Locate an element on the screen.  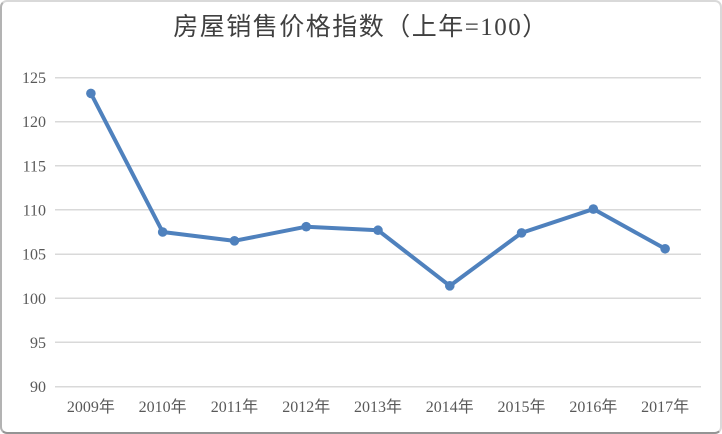
y-axis-tick-label: 120 is located at coordinates (34, 122).